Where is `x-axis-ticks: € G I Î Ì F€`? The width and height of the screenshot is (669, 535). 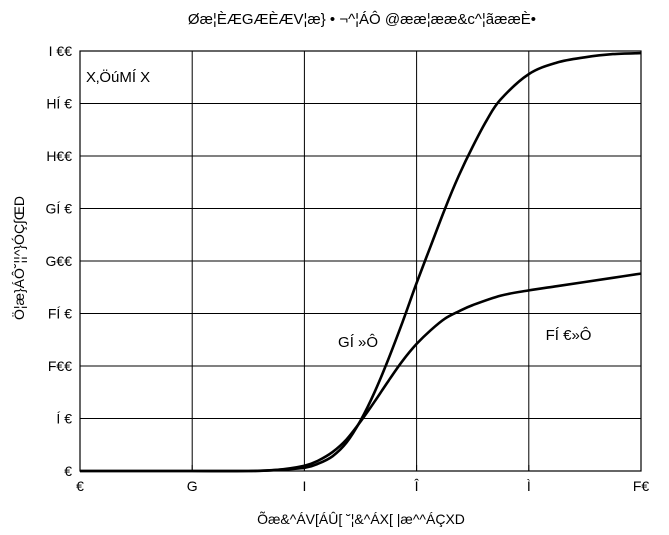
x-axis-ticks: € G I Î Ì F€ is located at coordinates (362, 479).